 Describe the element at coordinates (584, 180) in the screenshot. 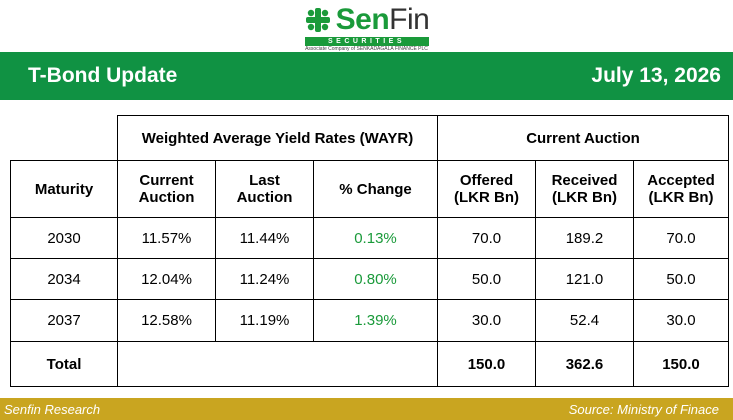

I see `received-header-l1: Received` at that location.